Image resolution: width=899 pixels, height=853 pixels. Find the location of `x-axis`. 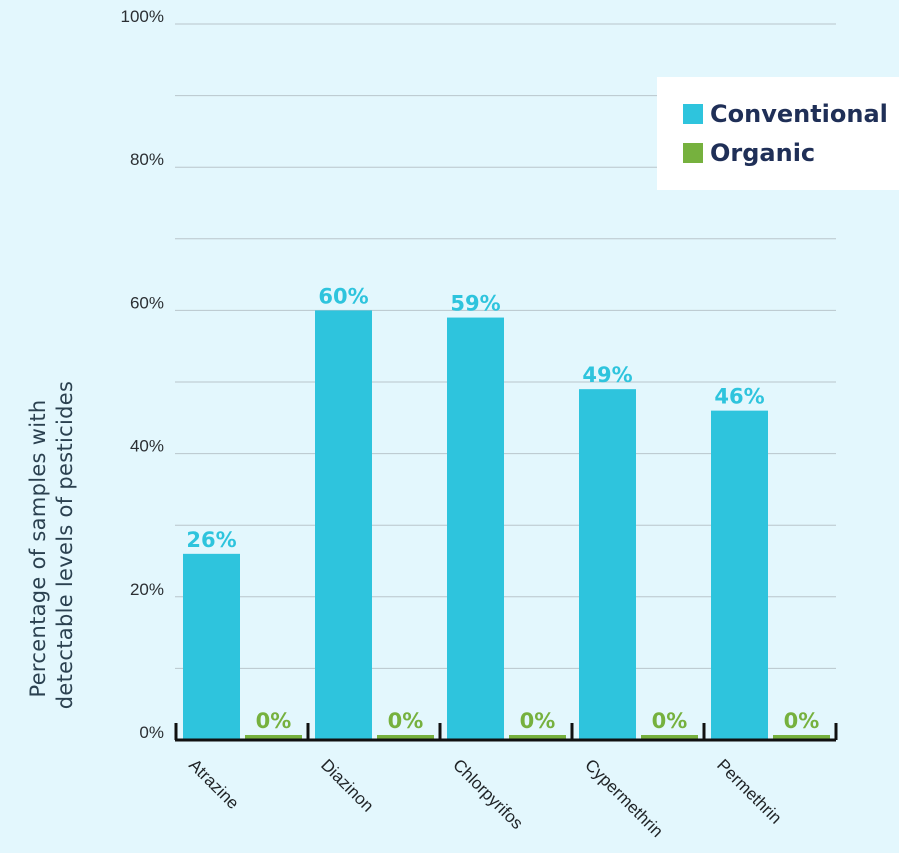

x-axis is located at coordinates (506, 732).